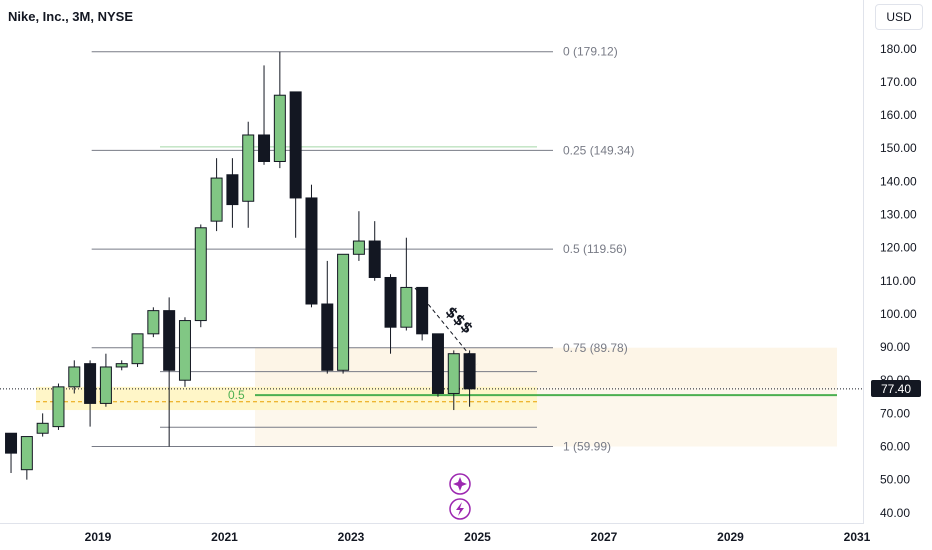 The width and height of the screenshot is (932, 550). I want to click on time-tick-label: 2023, so click(351, 537).